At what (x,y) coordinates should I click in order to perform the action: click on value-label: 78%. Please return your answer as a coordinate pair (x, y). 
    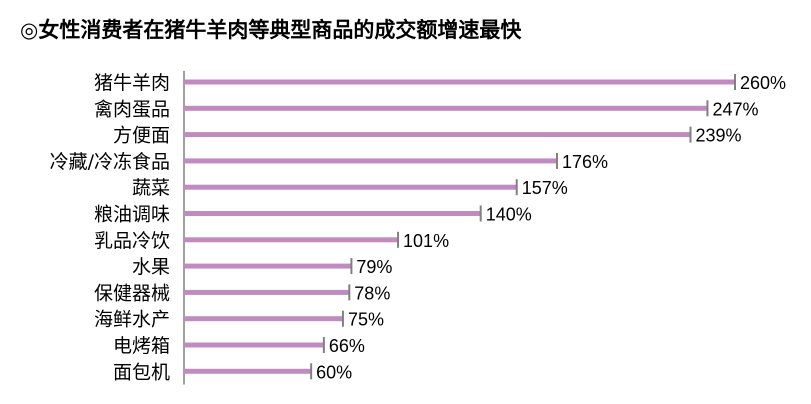
    Looking at the image, I should click on (372, 293).